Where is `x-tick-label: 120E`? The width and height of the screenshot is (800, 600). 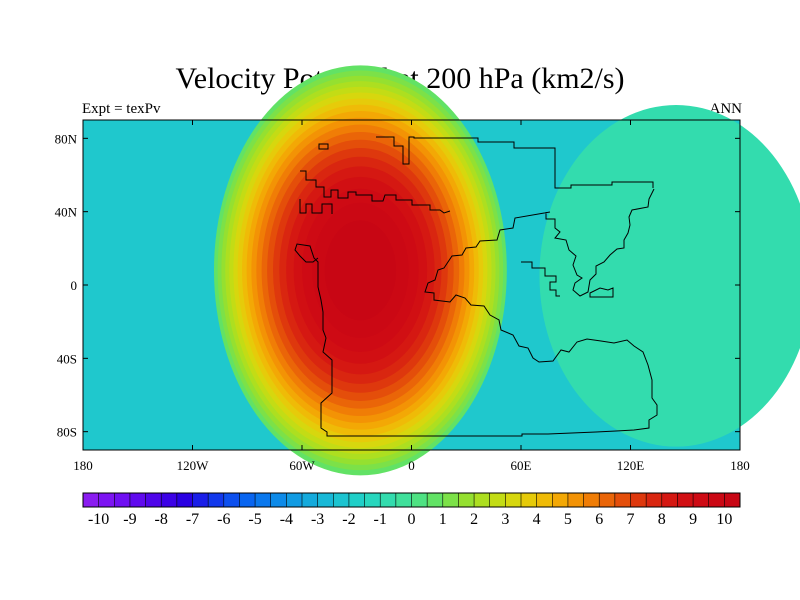 x-tick-label: 120E is located at coordinates (631, 465).